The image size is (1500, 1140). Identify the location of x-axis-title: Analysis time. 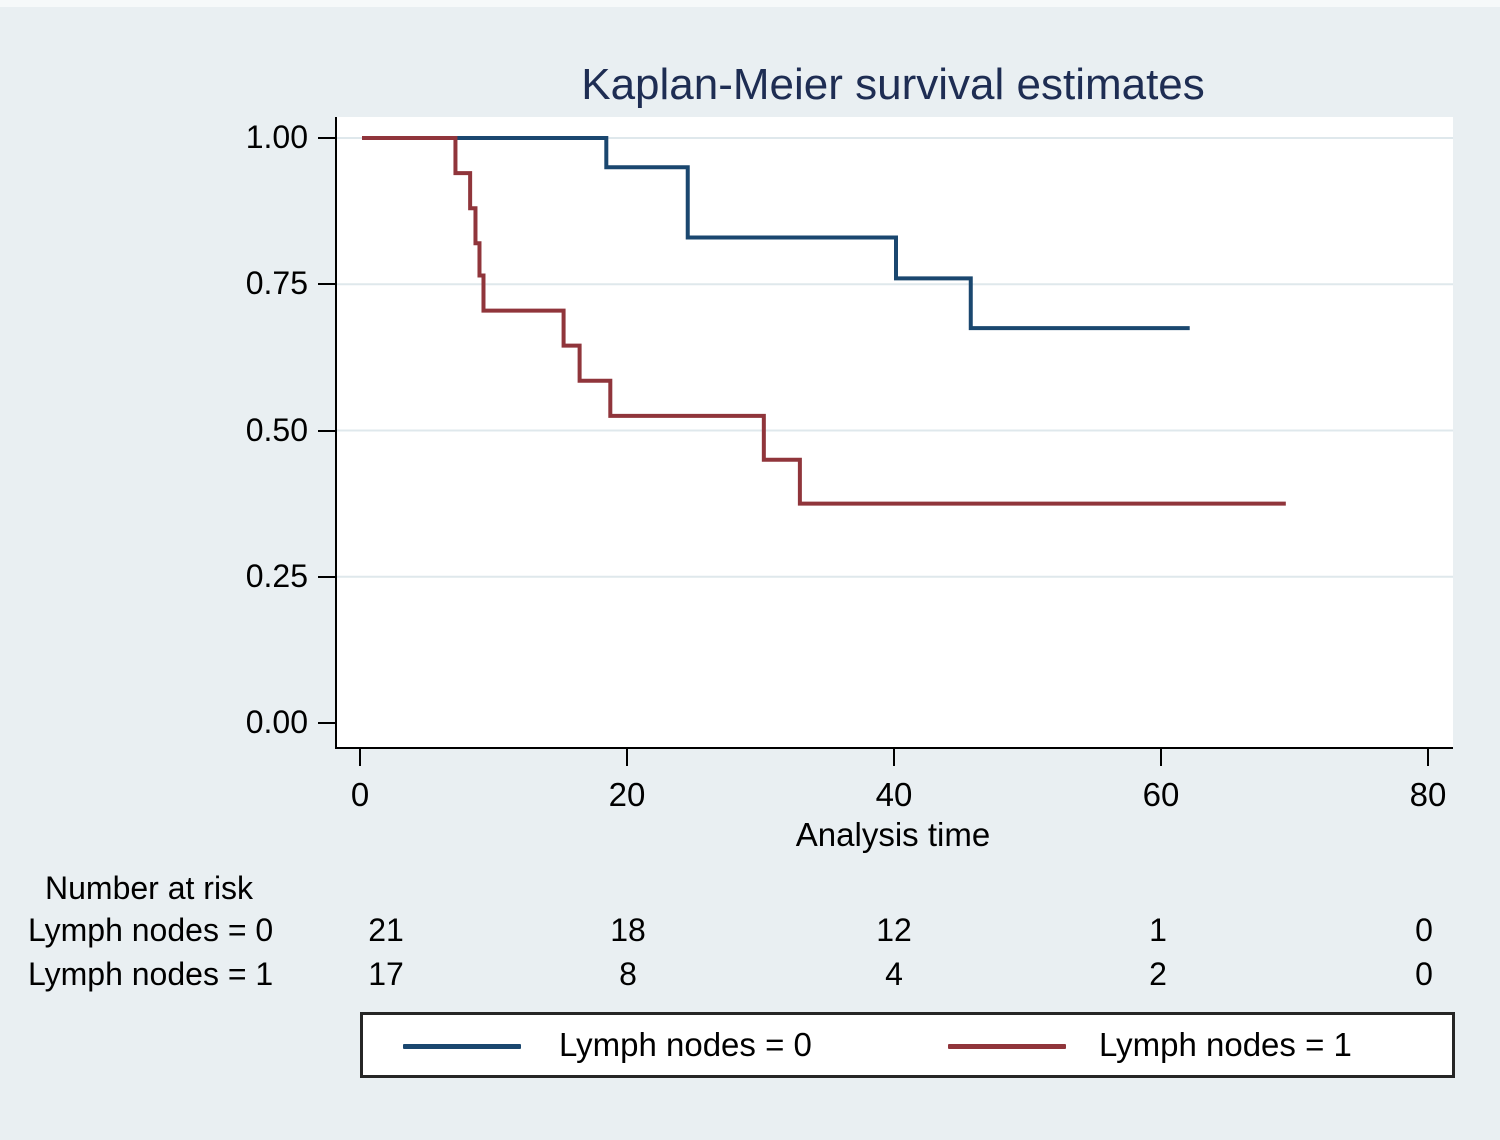
(893, 834).